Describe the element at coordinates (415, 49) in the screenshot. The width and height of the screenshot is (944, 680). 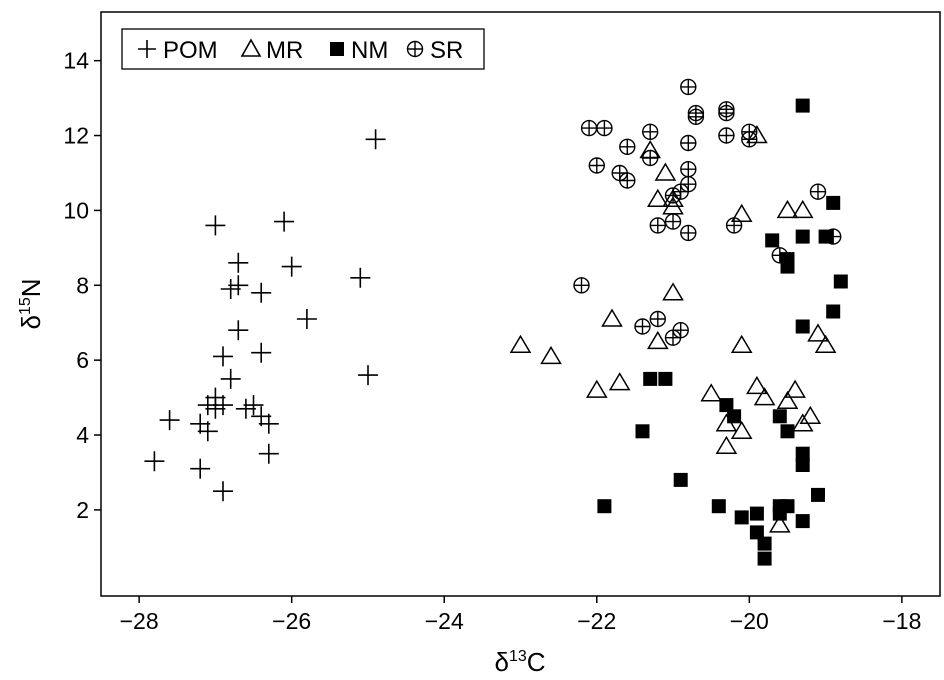
I see `circle-plus-marker-icon` at that location.